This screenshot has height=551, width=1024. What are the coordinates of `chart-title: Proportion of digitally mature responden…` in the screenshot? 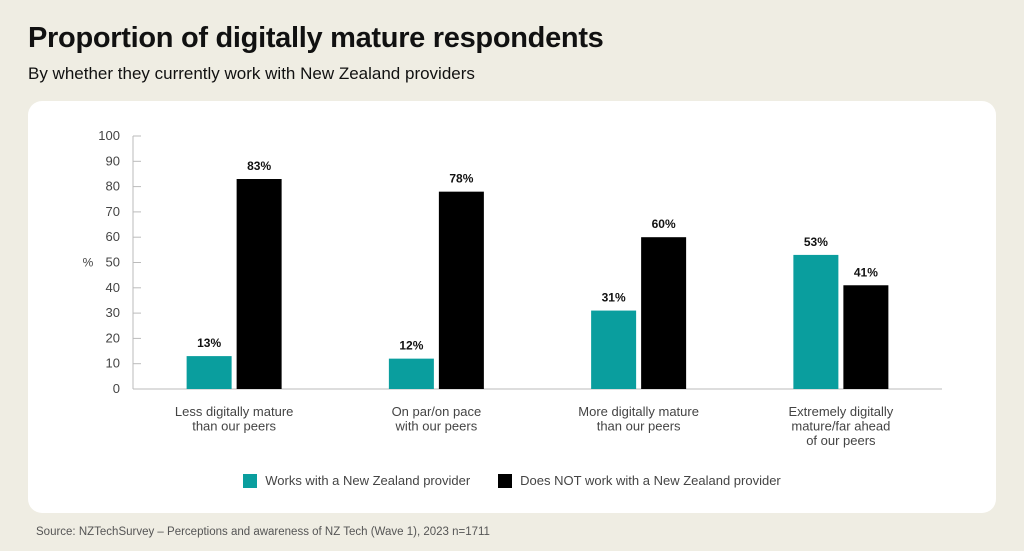 It's located at (316, 38).